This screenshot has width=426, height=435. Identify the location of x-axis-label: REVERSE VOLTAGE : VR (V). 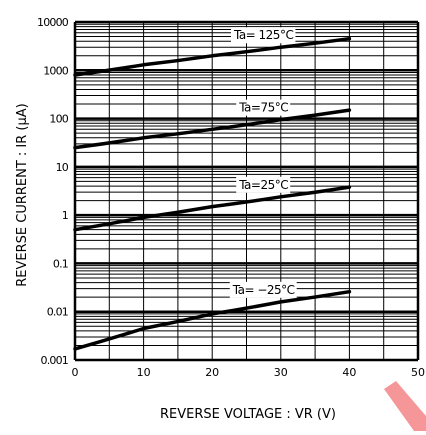
(248, 414).